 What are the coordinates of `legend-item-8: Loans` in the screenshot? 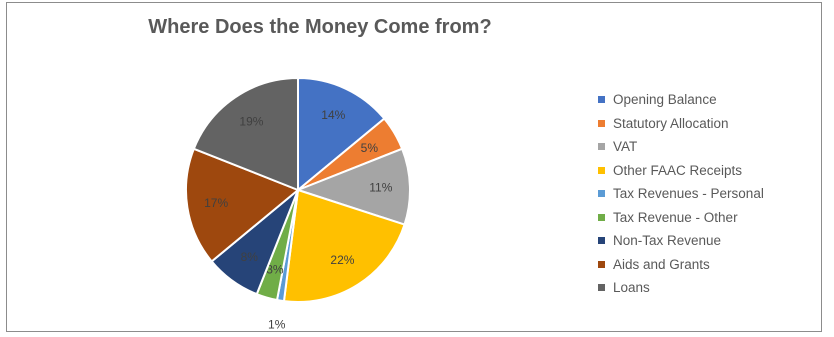 It's located at (681, 288).